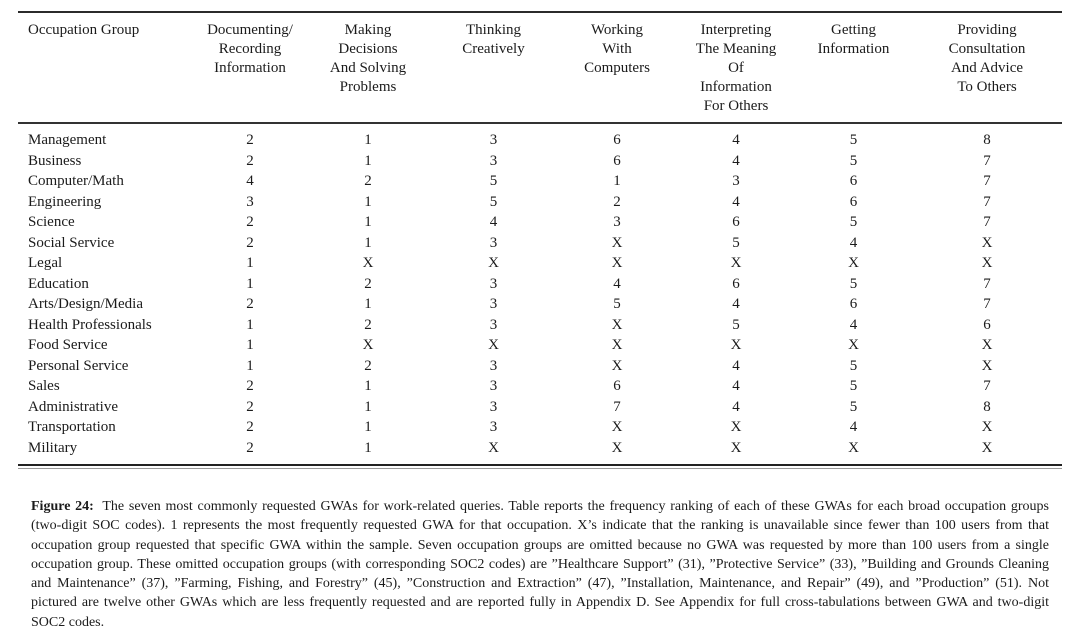 This screenshot has height=636, width=1080. I want to click on occupation-cell: Transportation, so click(72, 427).